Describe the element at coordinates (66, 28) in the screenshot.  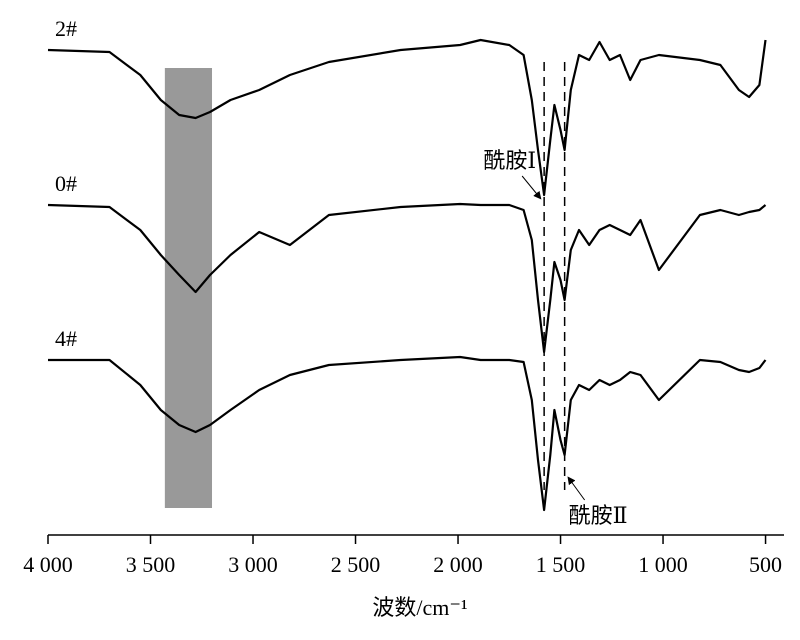
I see `series-label: 2#` at that location.